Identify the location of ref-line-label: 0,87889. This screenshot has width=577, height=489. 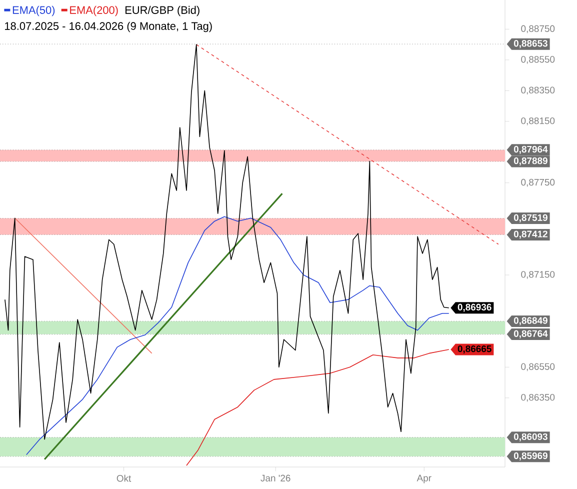
(531, 161).